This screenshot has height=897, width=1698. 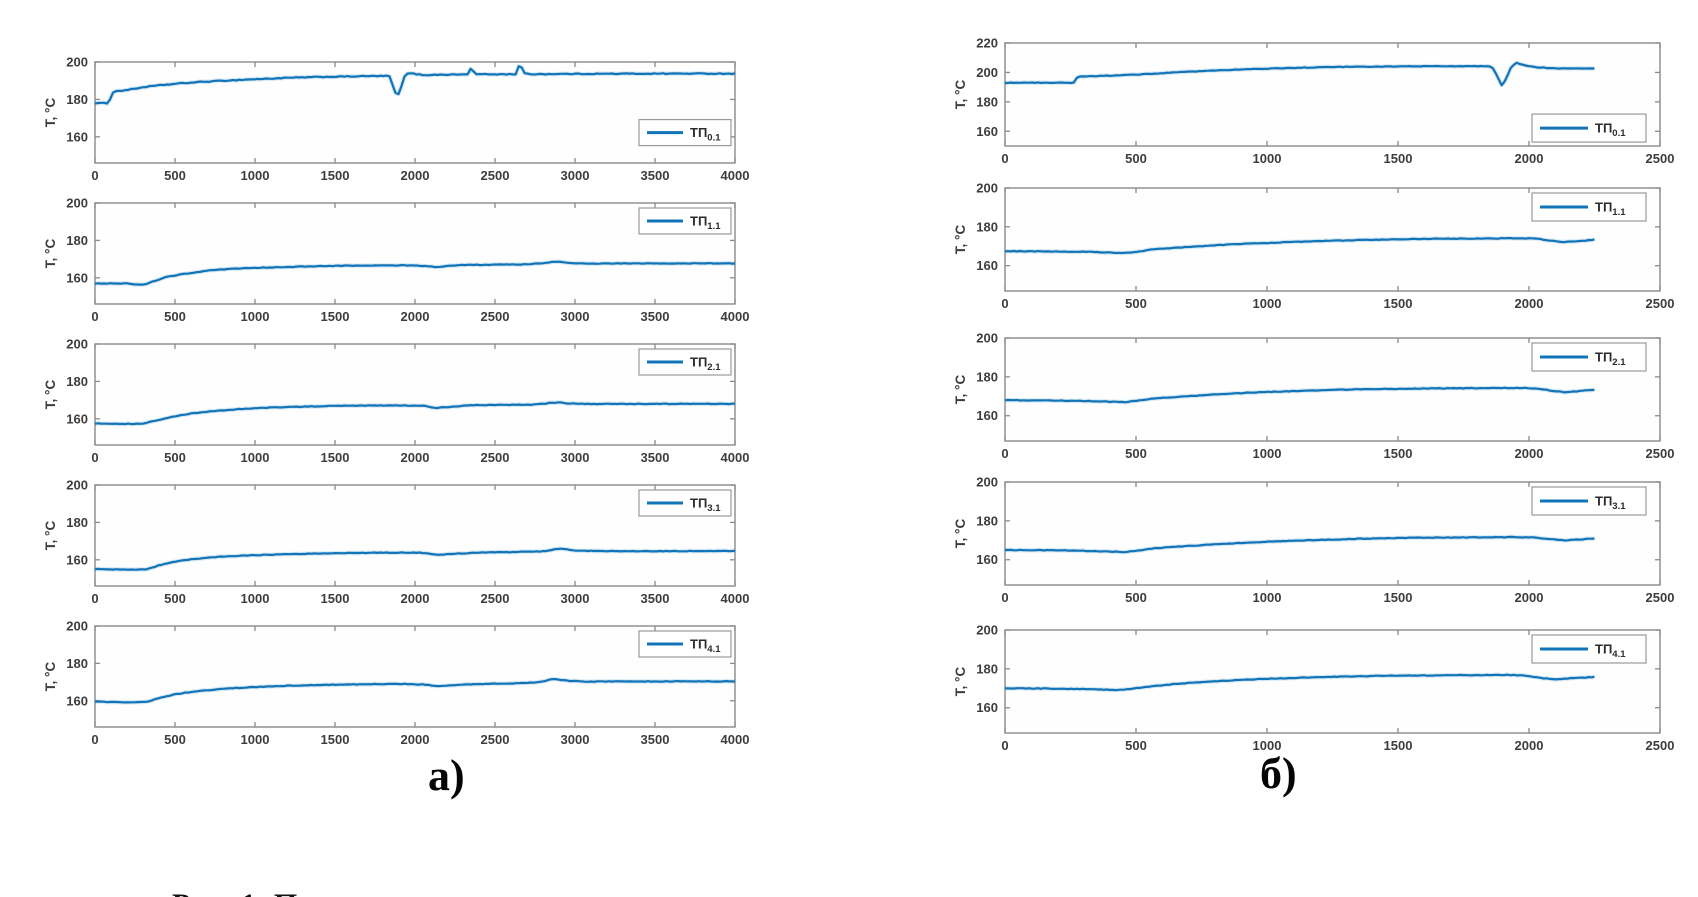 What do you see at coordinates (1313, 688) in the screenshot?
I see `subplot-b5: 0 500 1000 1500 2000 2500 160 180 200 T, °C ТП4.1` at bounding box center [1313, 688].